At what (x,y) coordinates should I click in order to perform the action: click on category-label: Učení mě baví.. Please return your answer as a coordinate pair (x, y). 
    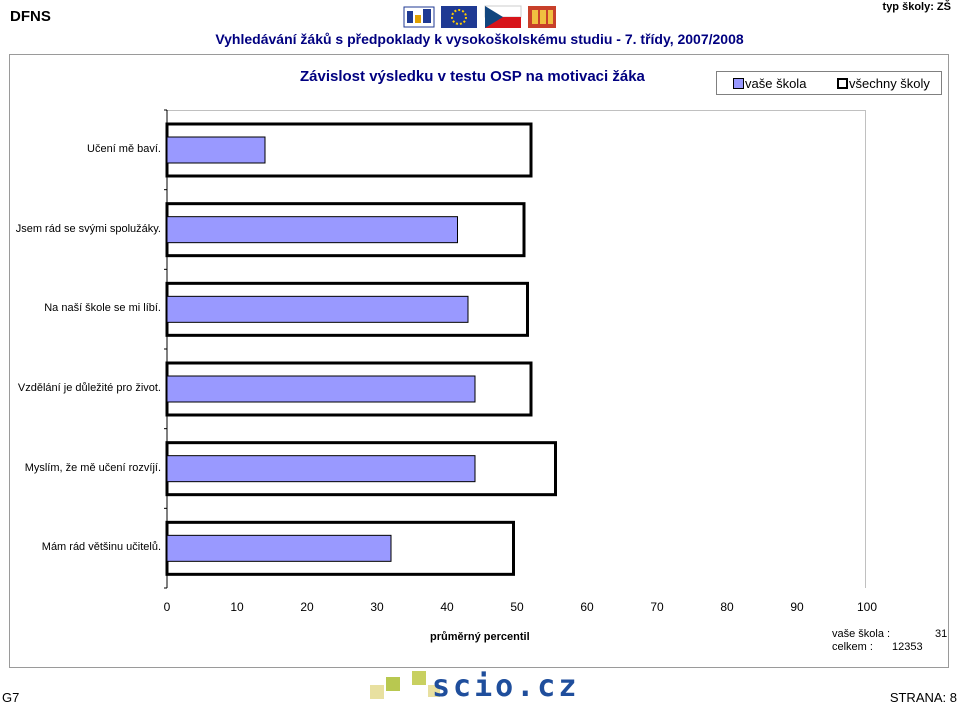
    Looking at the image, I should click on (124, 149).